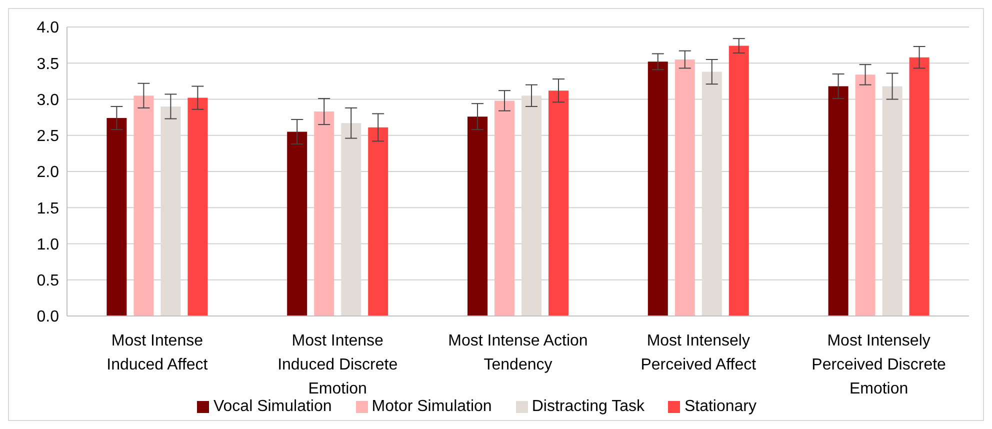 The width and height of the screenshot is (992, 429). I want to click on y-tick-label: 3.0, so click(48, 100).